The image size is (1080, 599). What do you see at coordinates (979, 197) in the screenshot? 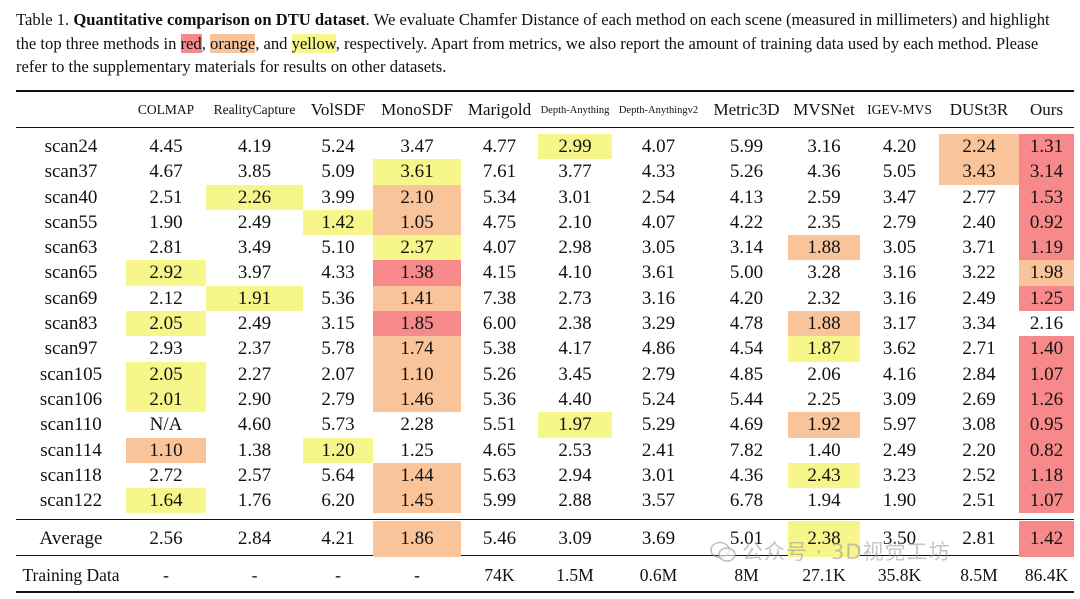
I see `table-cell: 2.77` at bounding box center [979, 197].